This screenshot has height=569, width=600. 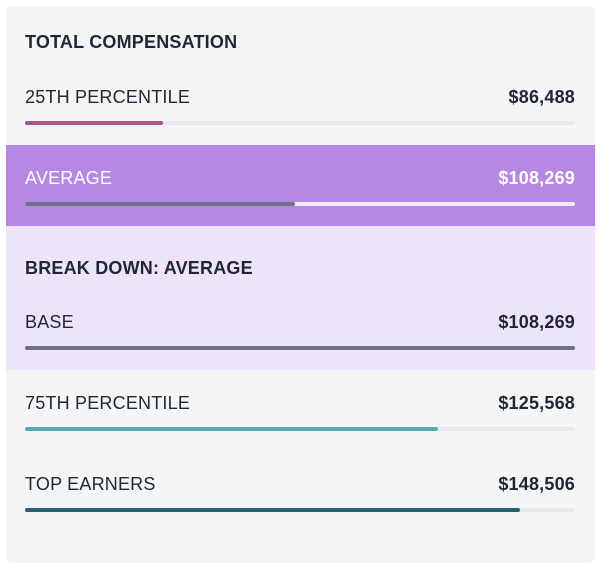 I want to click on breakdown-base-value: $108,269, so click(x=536, y=322).